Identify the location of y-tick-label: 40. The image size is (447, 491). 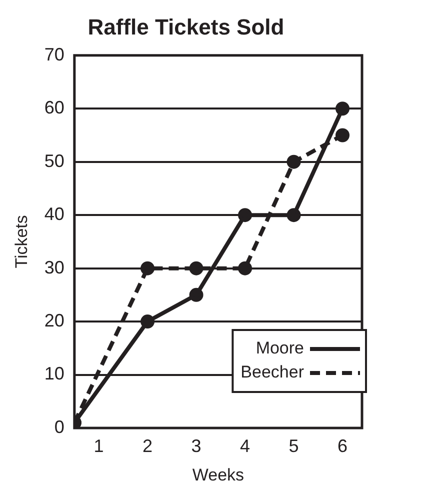
(54, 214).